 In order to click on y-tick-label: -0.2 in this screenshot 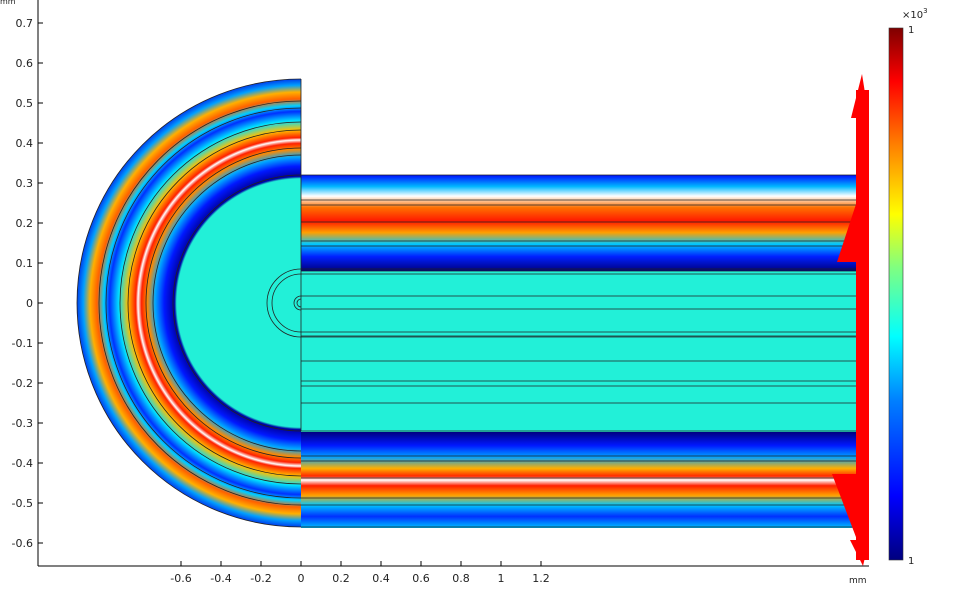, I will do `click(22, 383)`.